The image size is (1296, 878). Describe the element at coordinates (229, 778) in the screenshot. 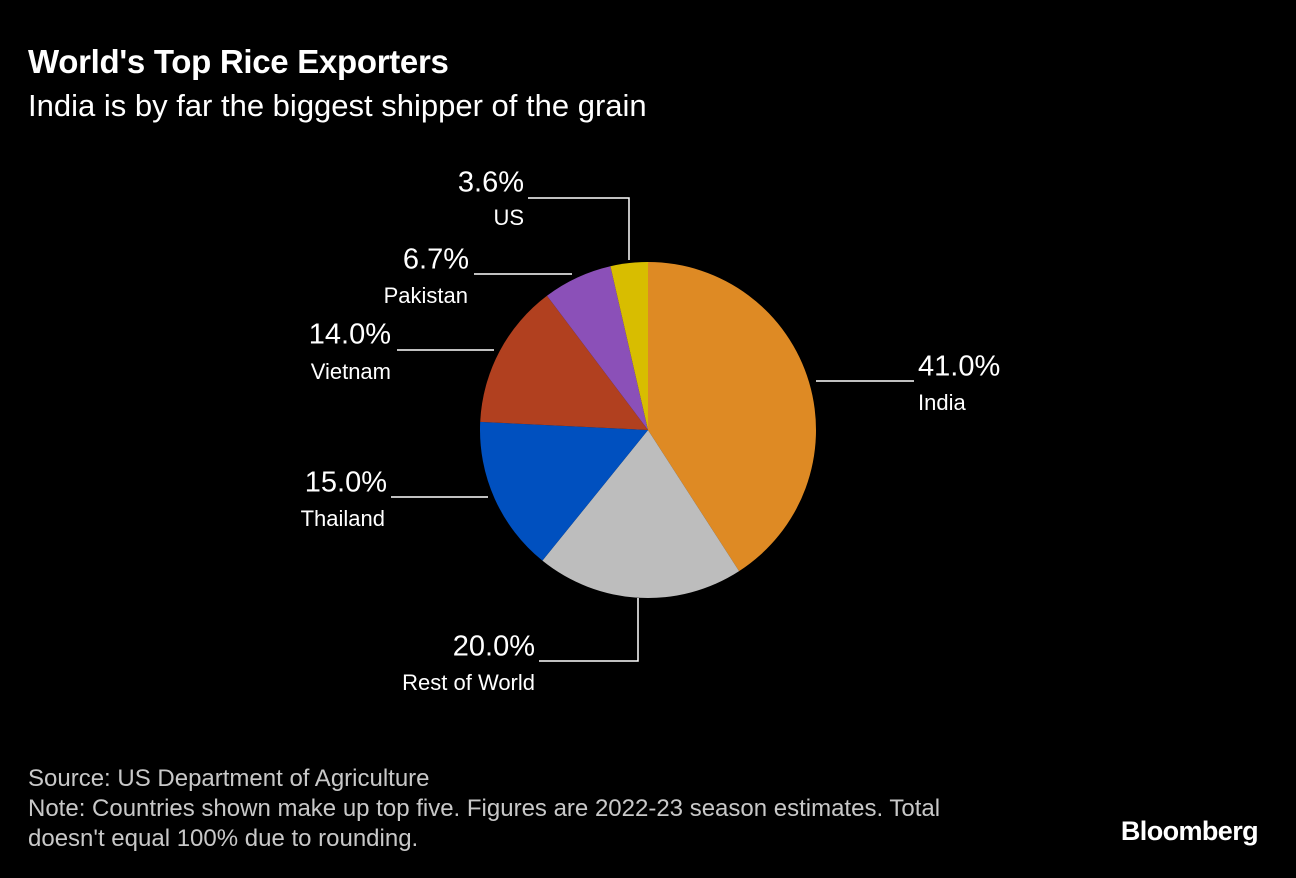

I see `source-note: Source: US Department of Agriculture` at that location.